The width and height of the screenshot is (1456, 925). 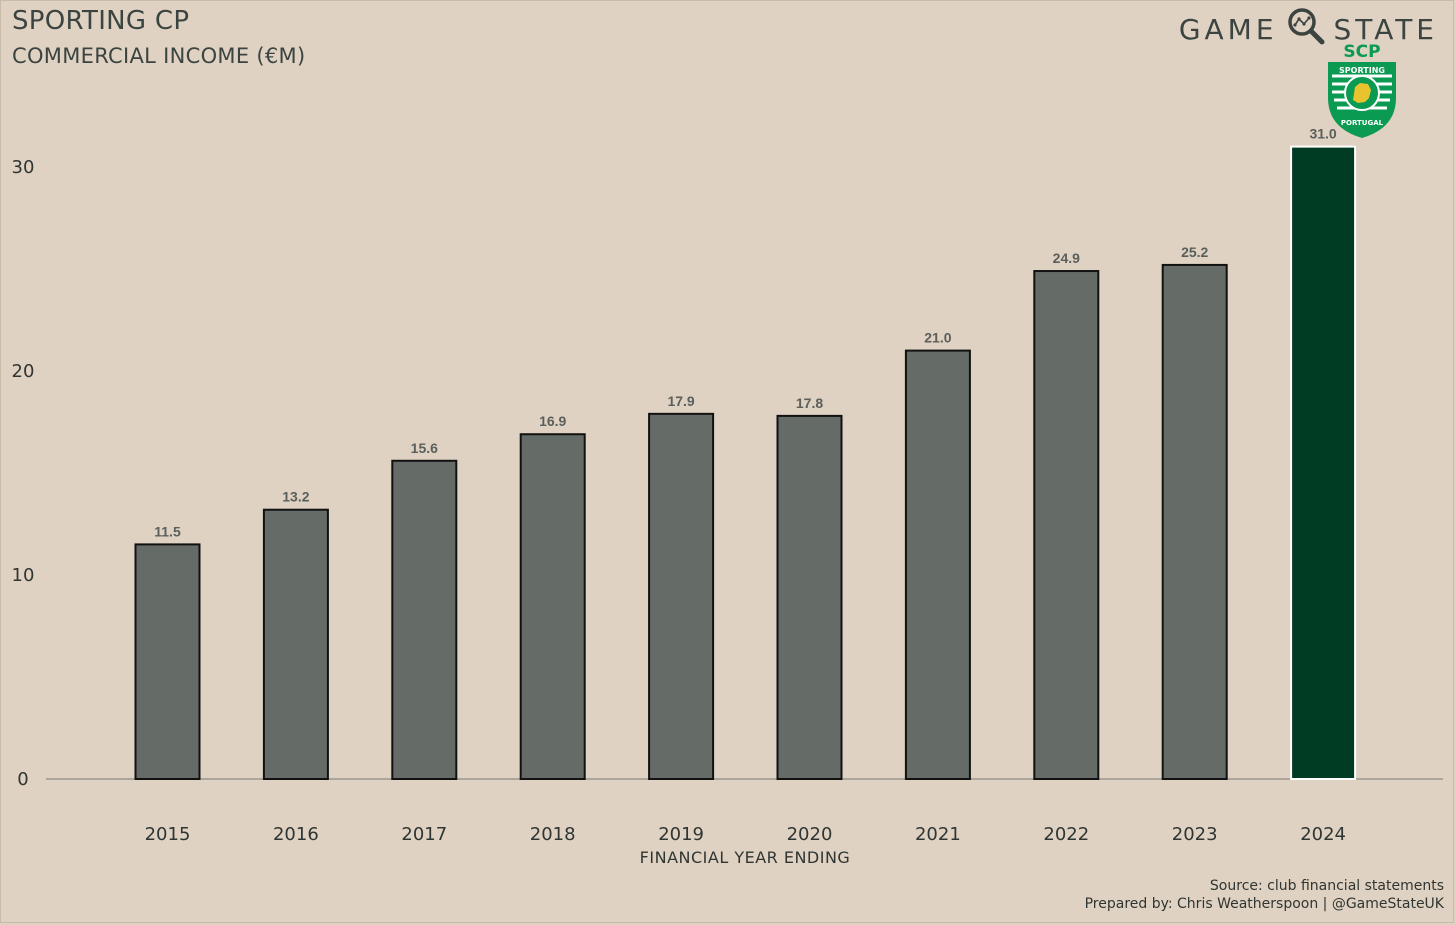 What do you see at coordinates (681, 596) in the screenshot?
I see `bar-2019` at bounding box center [681, 596].